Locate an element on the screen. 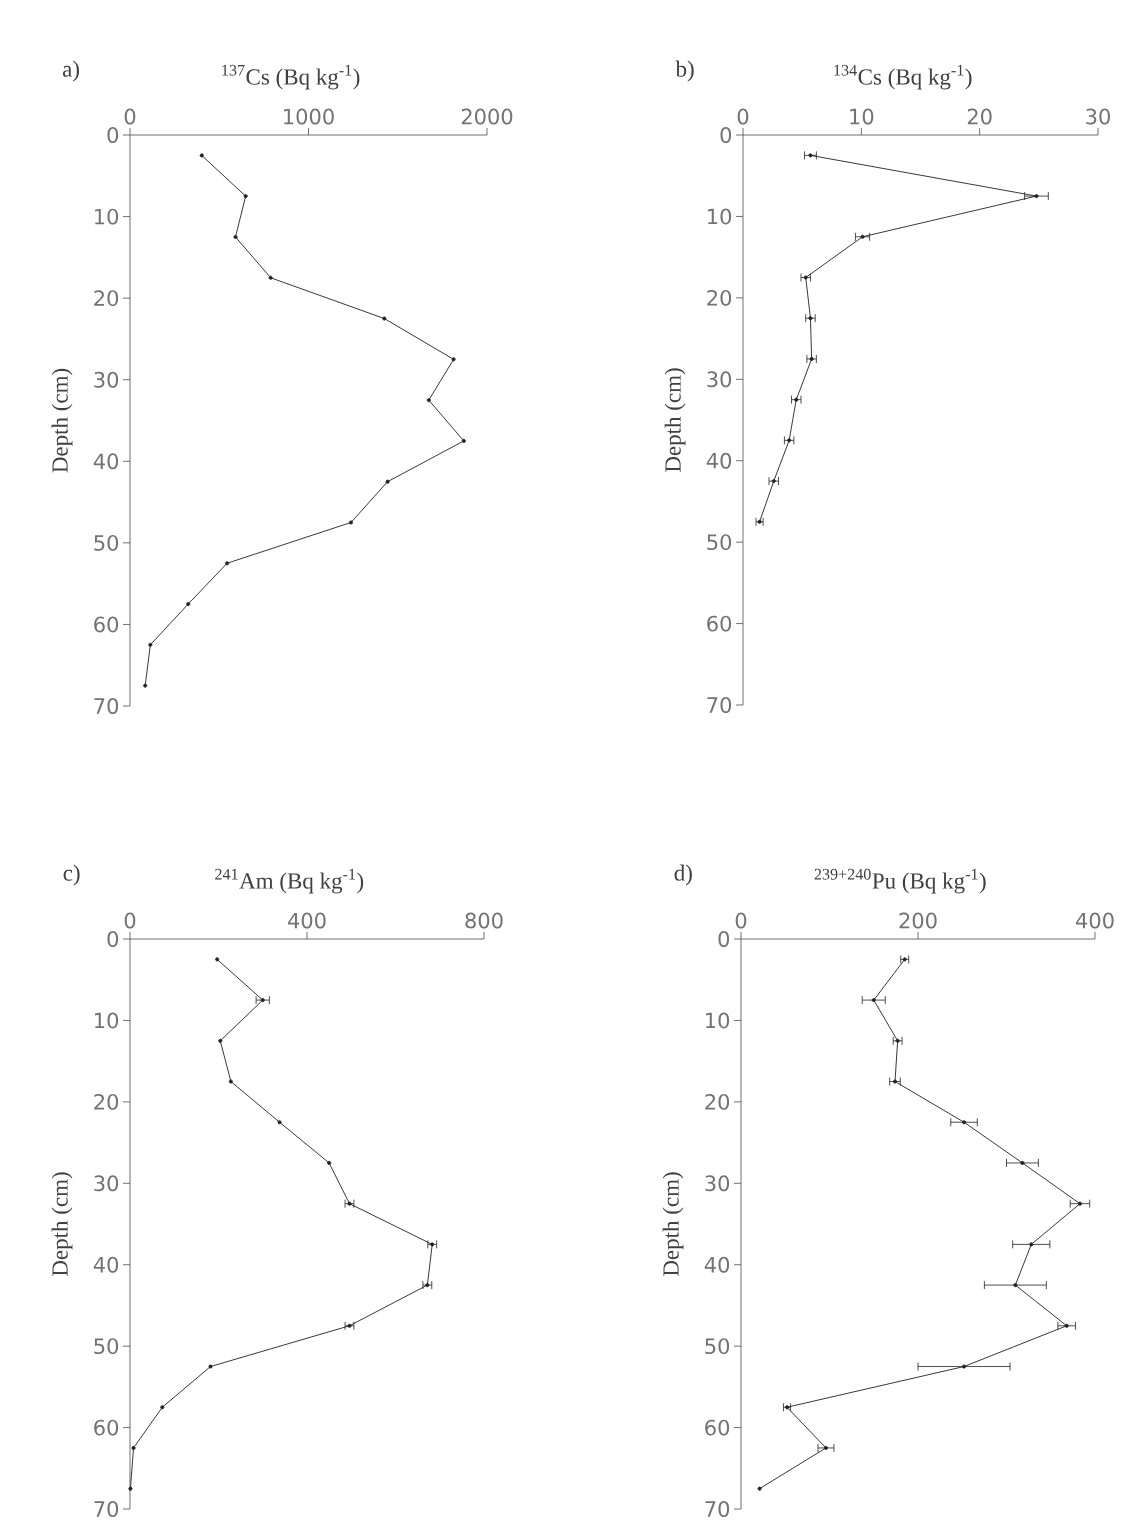 The height and width of the screenshot is (1522, 1128). chart-title: a) is located at coordinates (70, 71).